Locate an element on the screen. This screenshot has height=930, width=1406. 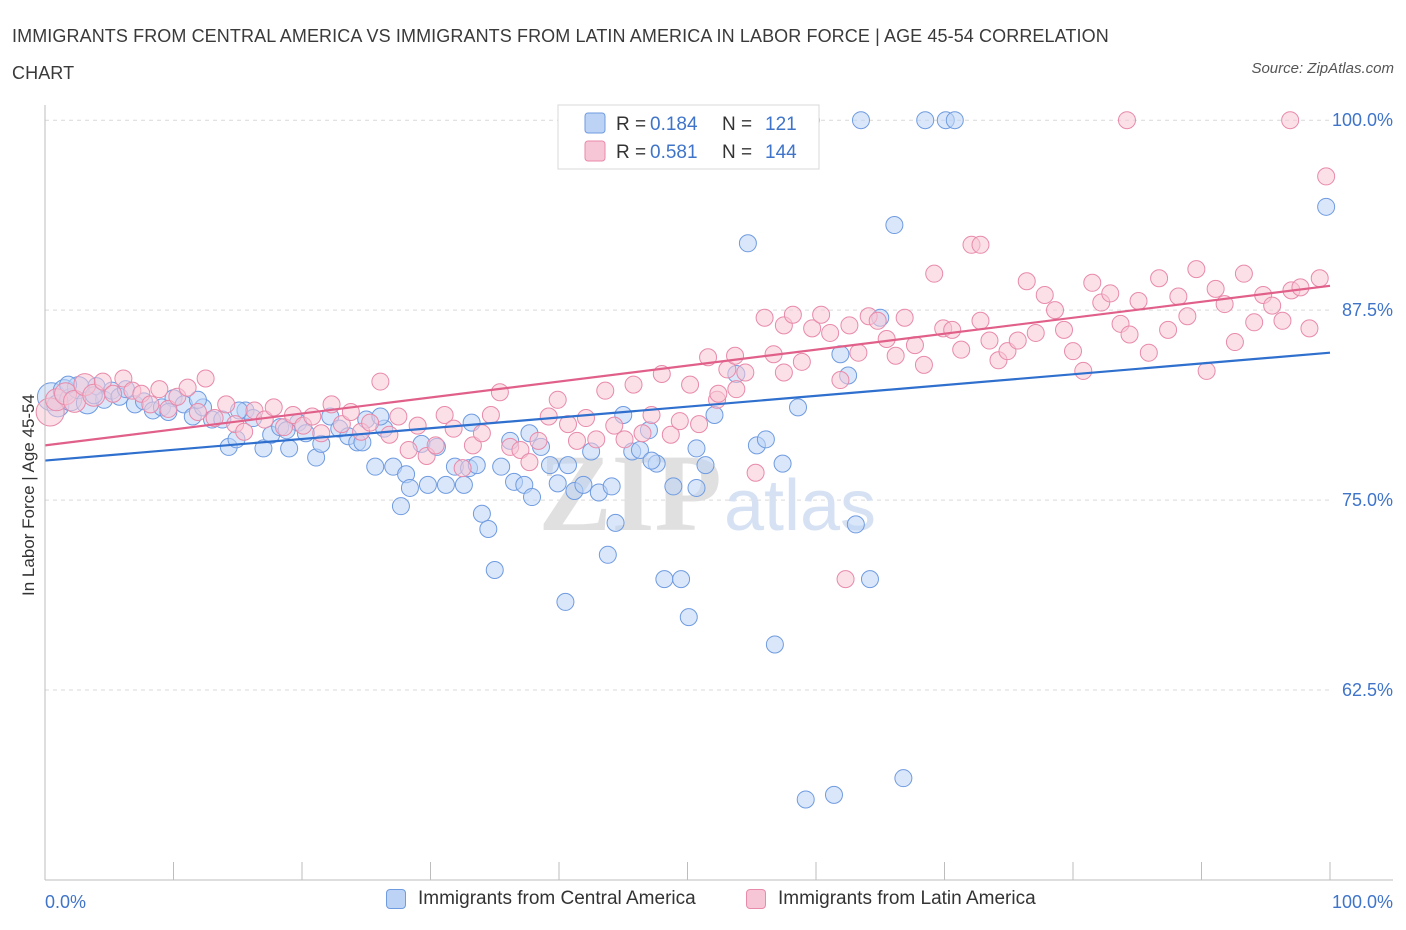
legend-n-value: 121 is located at coordinates (781, 124).